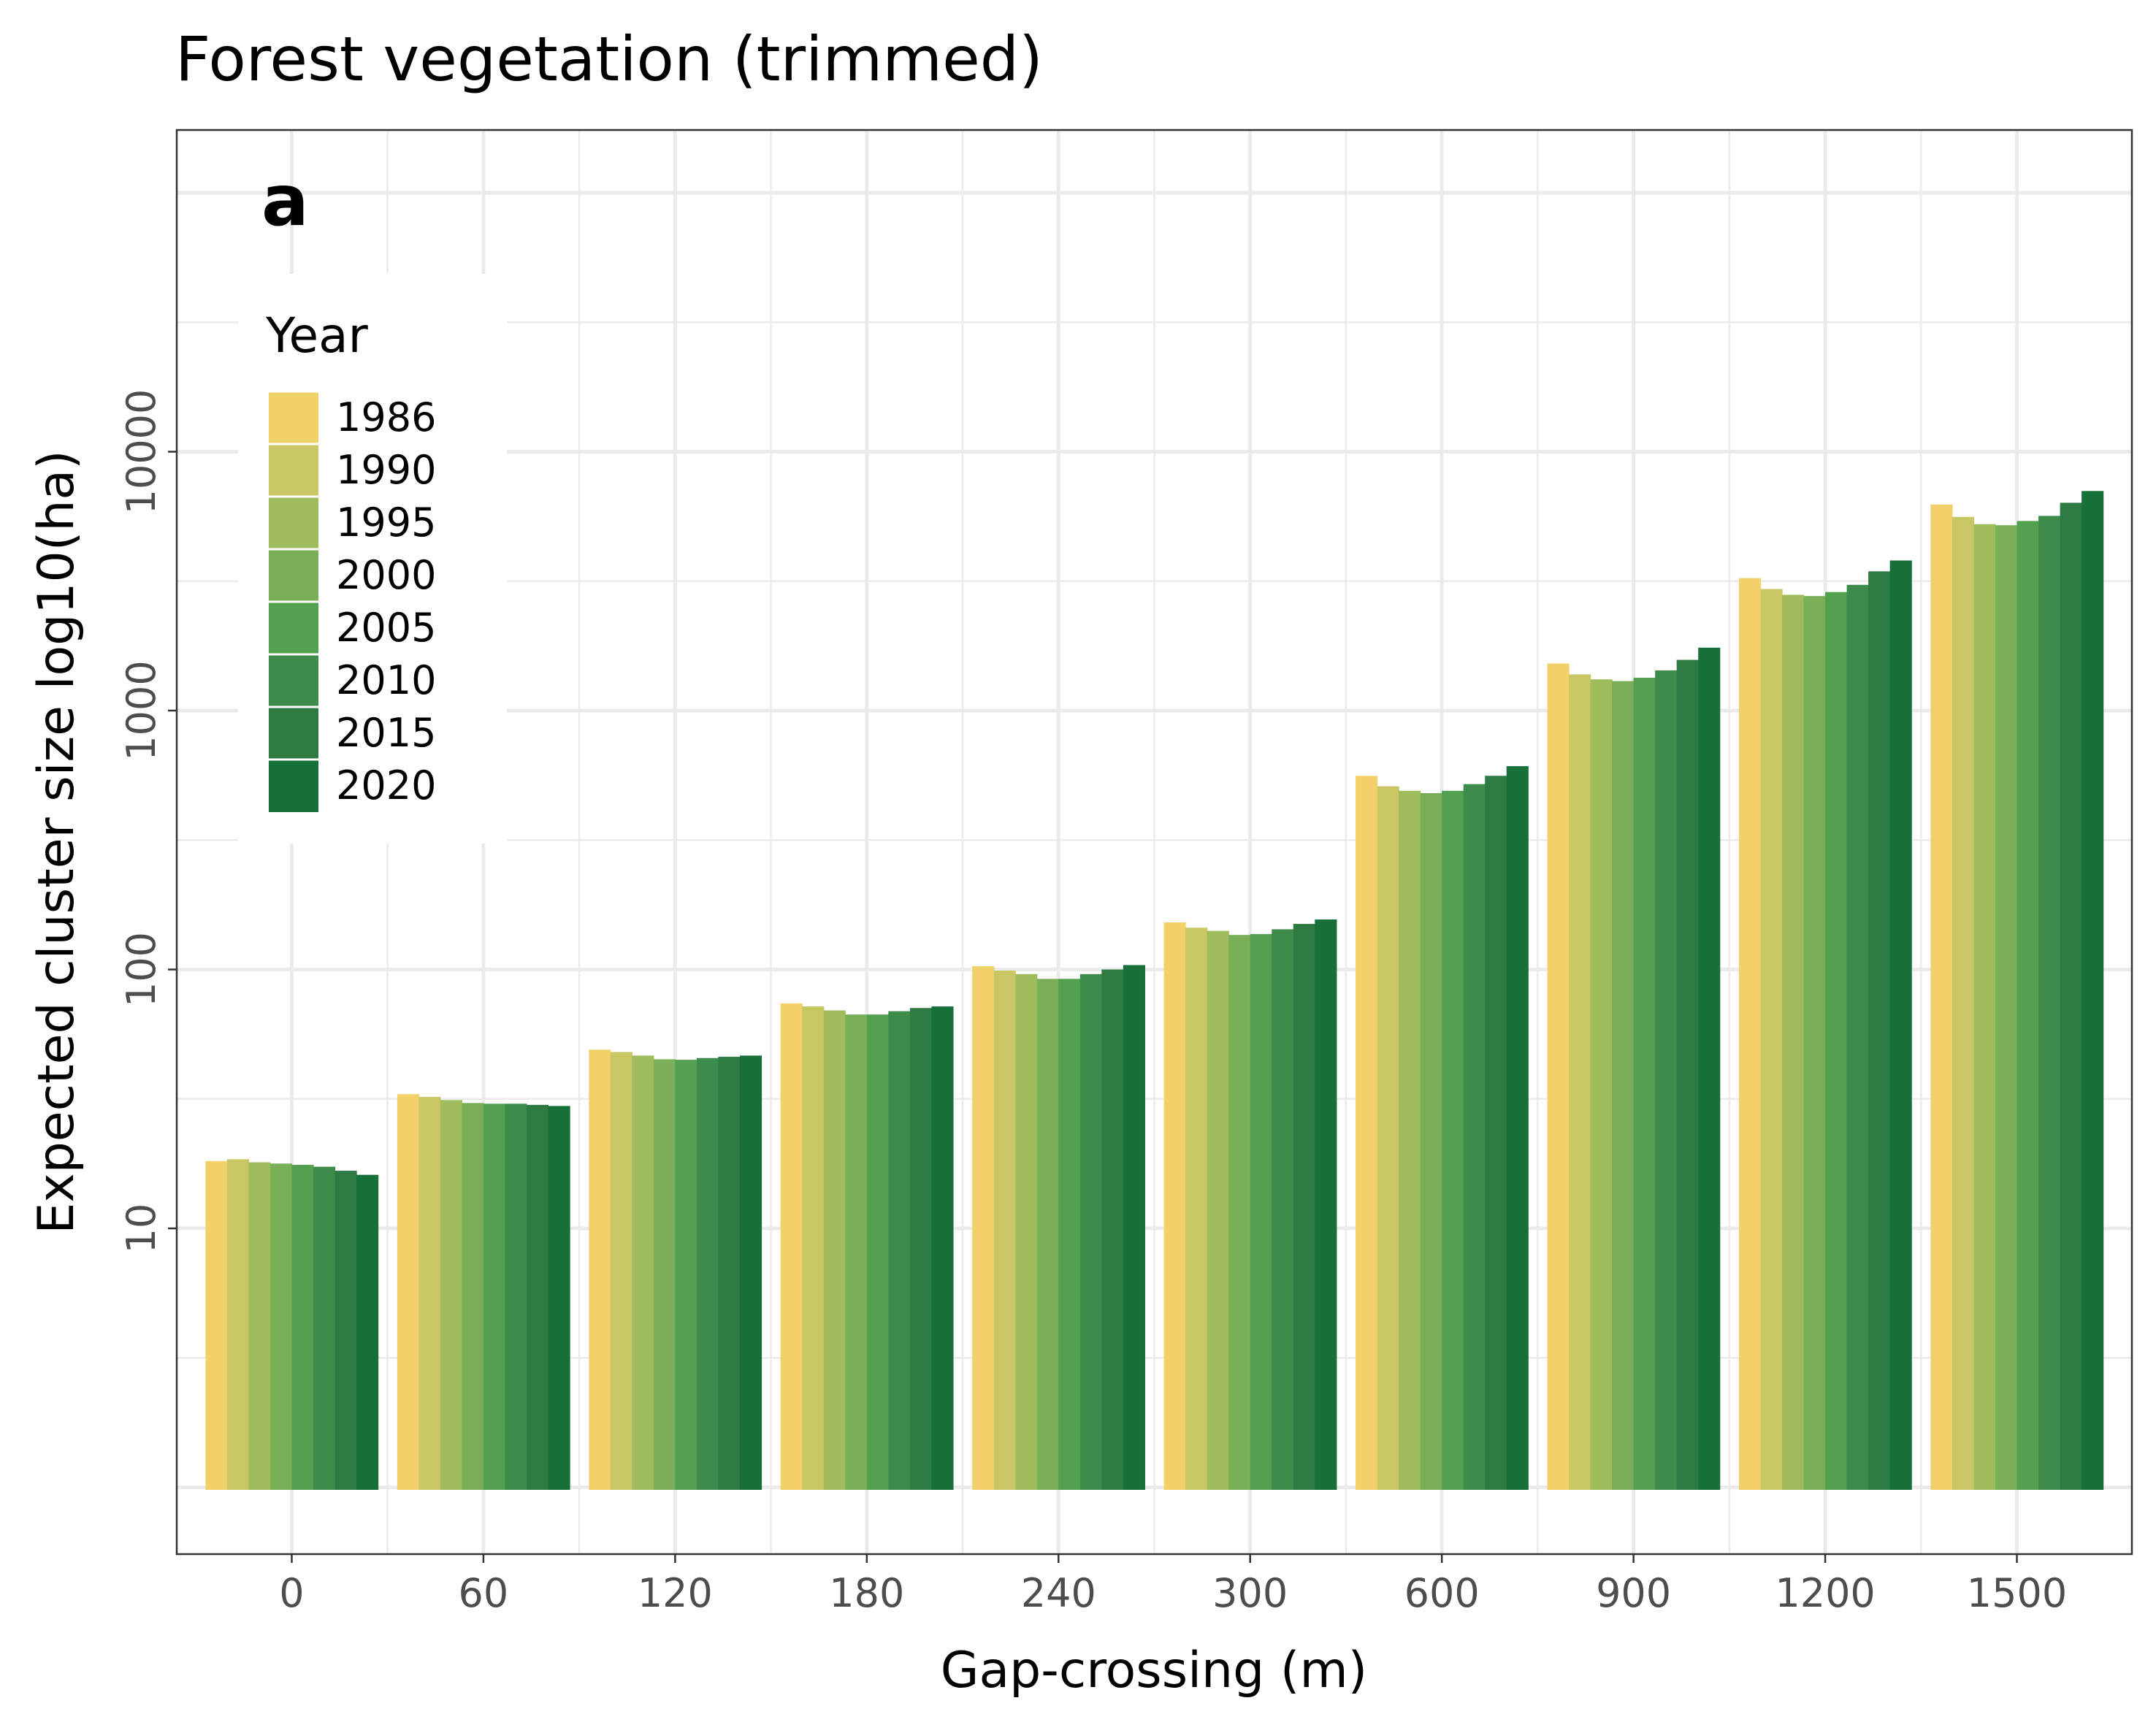 This screenshot has width=2156, height=1725. What do you see at coordinates (282, 1326) in the screenshot?
I see `bar-0-2000` at bounding box center [282, 1326].